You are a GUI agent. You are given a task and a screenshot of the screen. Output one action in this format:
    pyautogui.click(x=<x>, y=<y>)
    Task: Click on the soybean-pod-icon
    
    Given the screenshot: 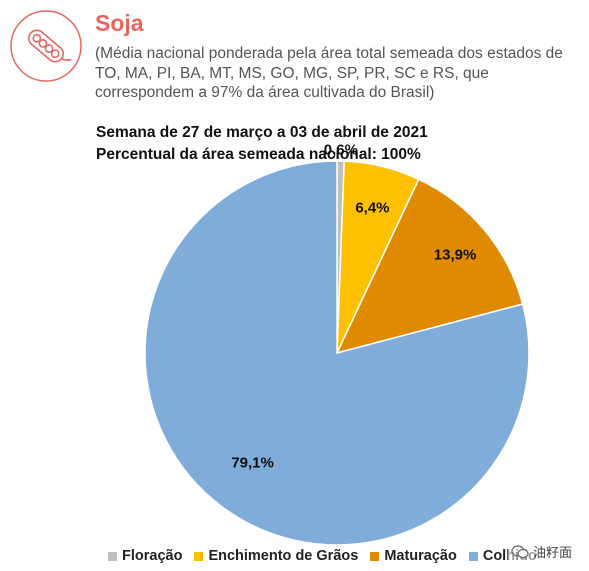 What is the action you would take?
    pyautogui.click(x=46, y=46)
    